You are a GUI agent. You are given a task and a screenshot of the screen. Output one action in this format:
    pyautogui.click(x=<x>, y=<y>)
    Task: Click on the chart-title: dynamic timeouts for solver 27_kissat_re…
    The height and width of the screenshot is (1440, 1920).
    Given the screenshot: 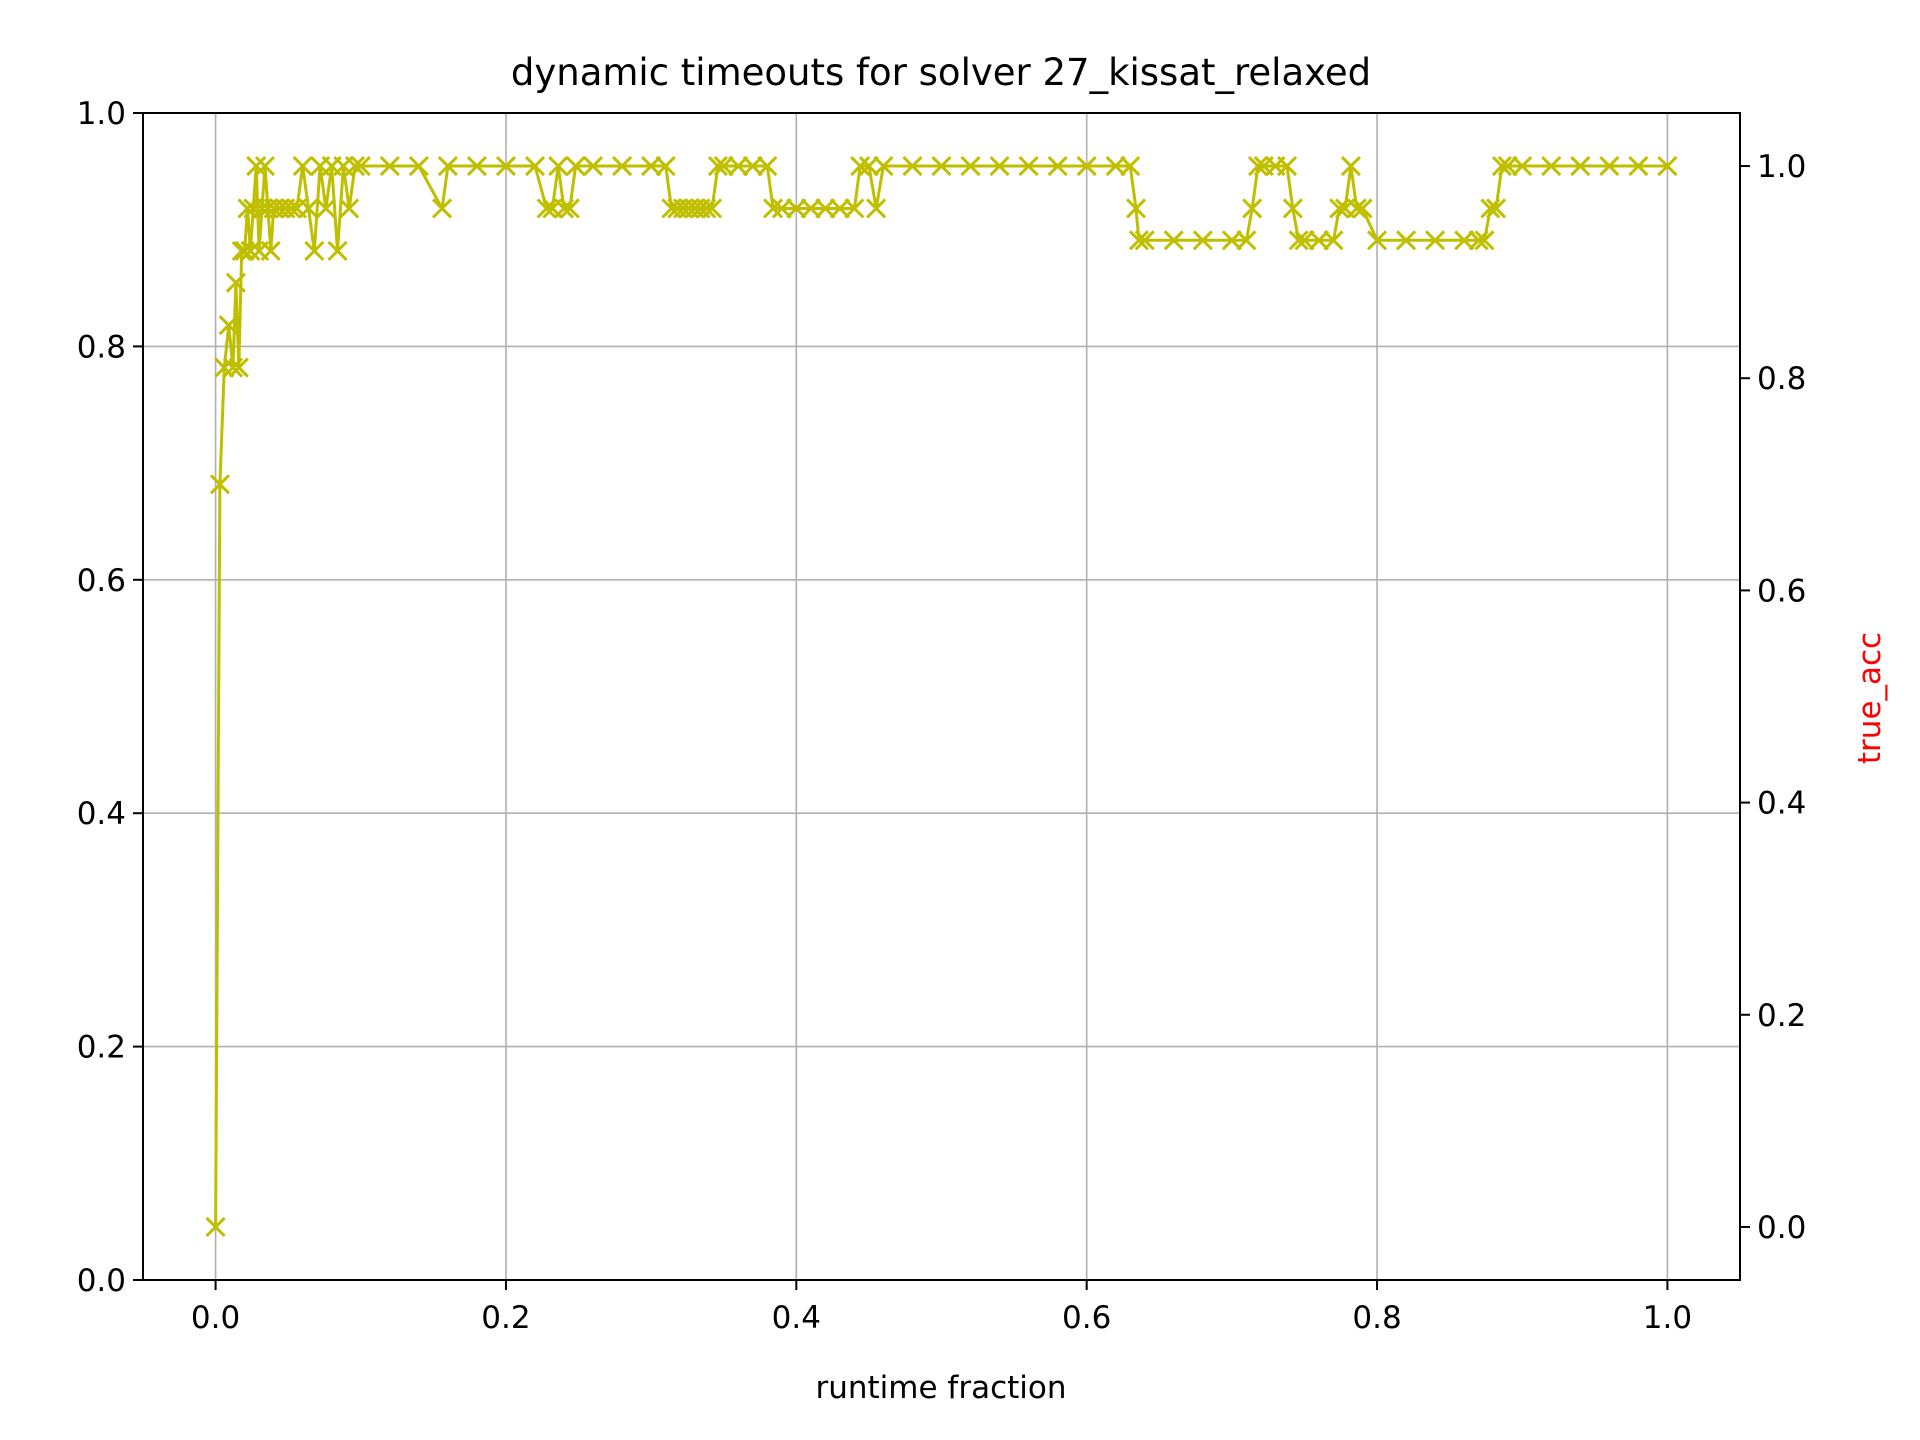 What is the action you would take?
    pyautogui.click(x=941, y=72)
    